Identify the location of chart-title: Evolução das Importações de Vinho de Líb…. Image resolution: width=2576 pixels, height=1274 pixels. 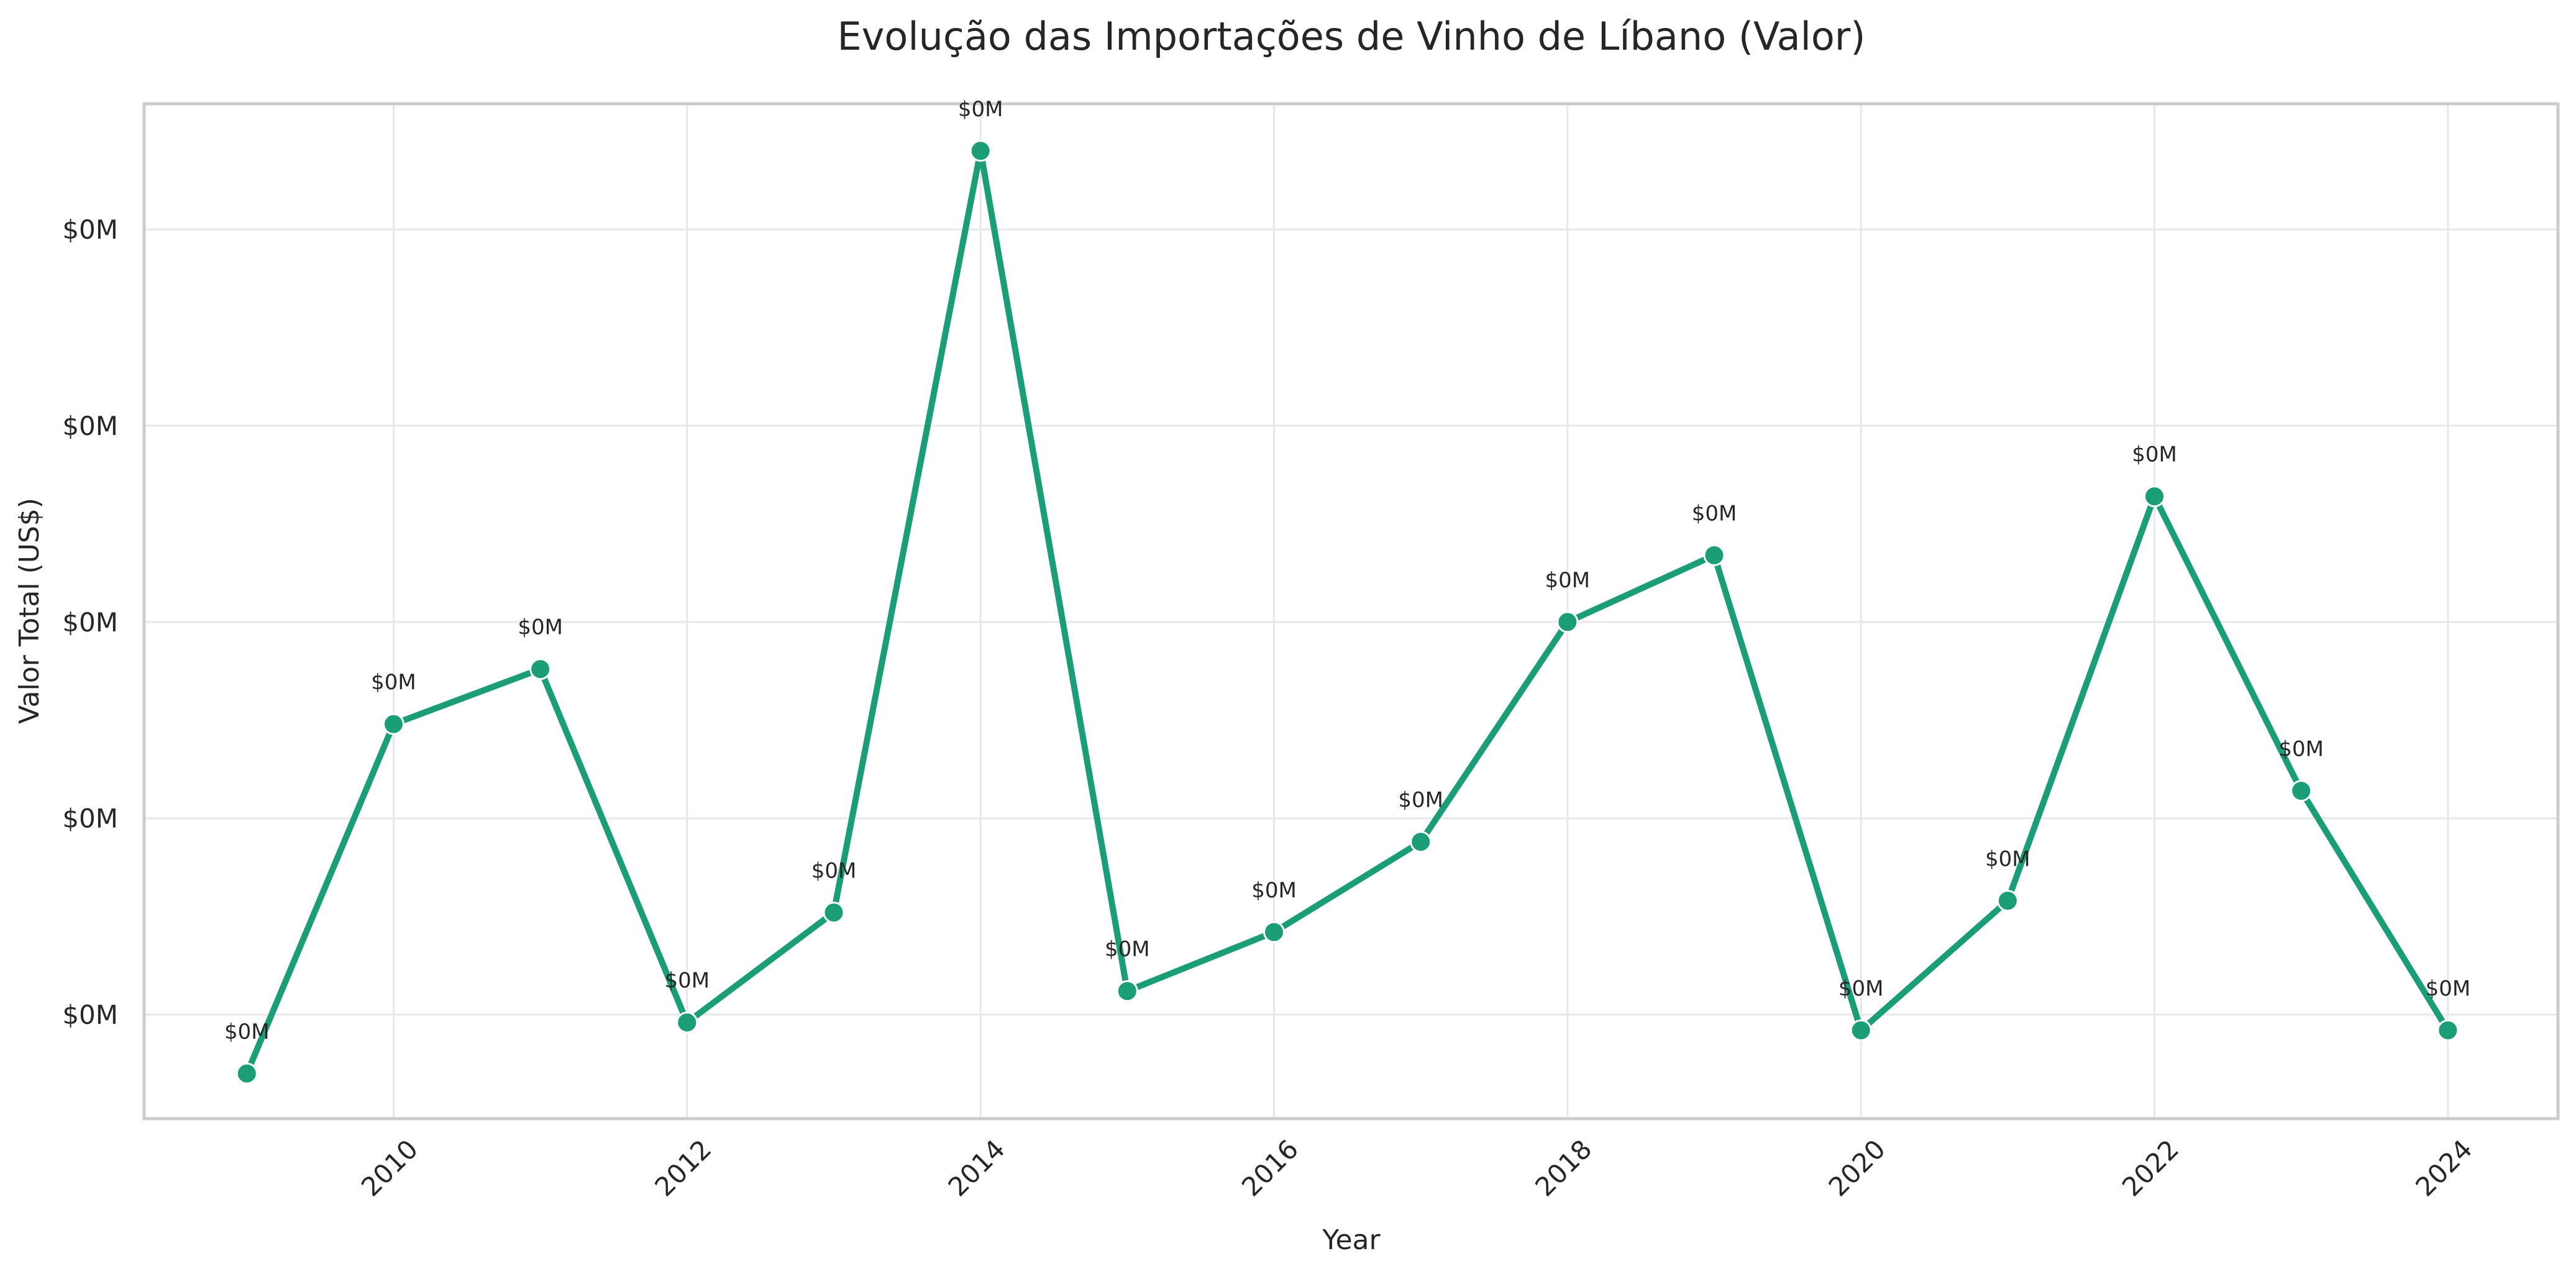
(1352, 36).